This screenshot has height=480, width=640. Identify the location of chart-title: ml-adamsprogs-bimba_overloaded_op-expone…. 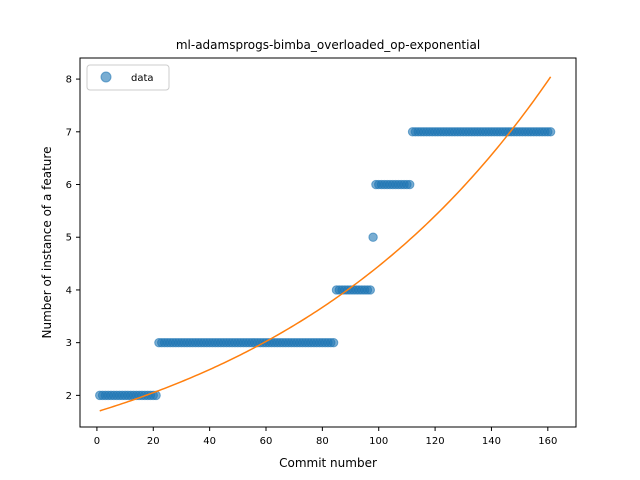
(328, 45).